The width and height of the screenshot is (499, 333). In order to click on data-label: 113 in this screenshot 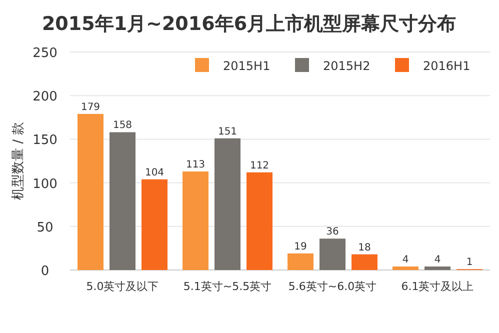, I will do `click(196, 164)`.